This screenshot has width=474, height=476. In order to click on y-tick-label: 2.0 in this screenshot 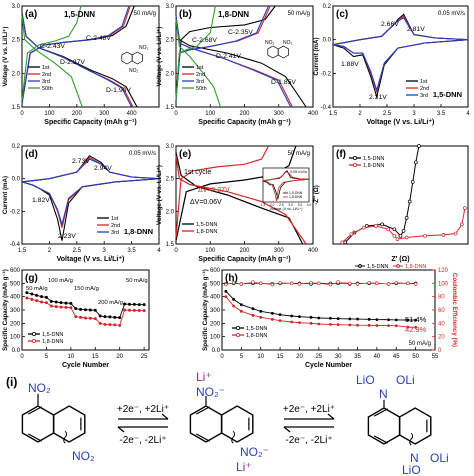, I will do `click(170, 212)`.